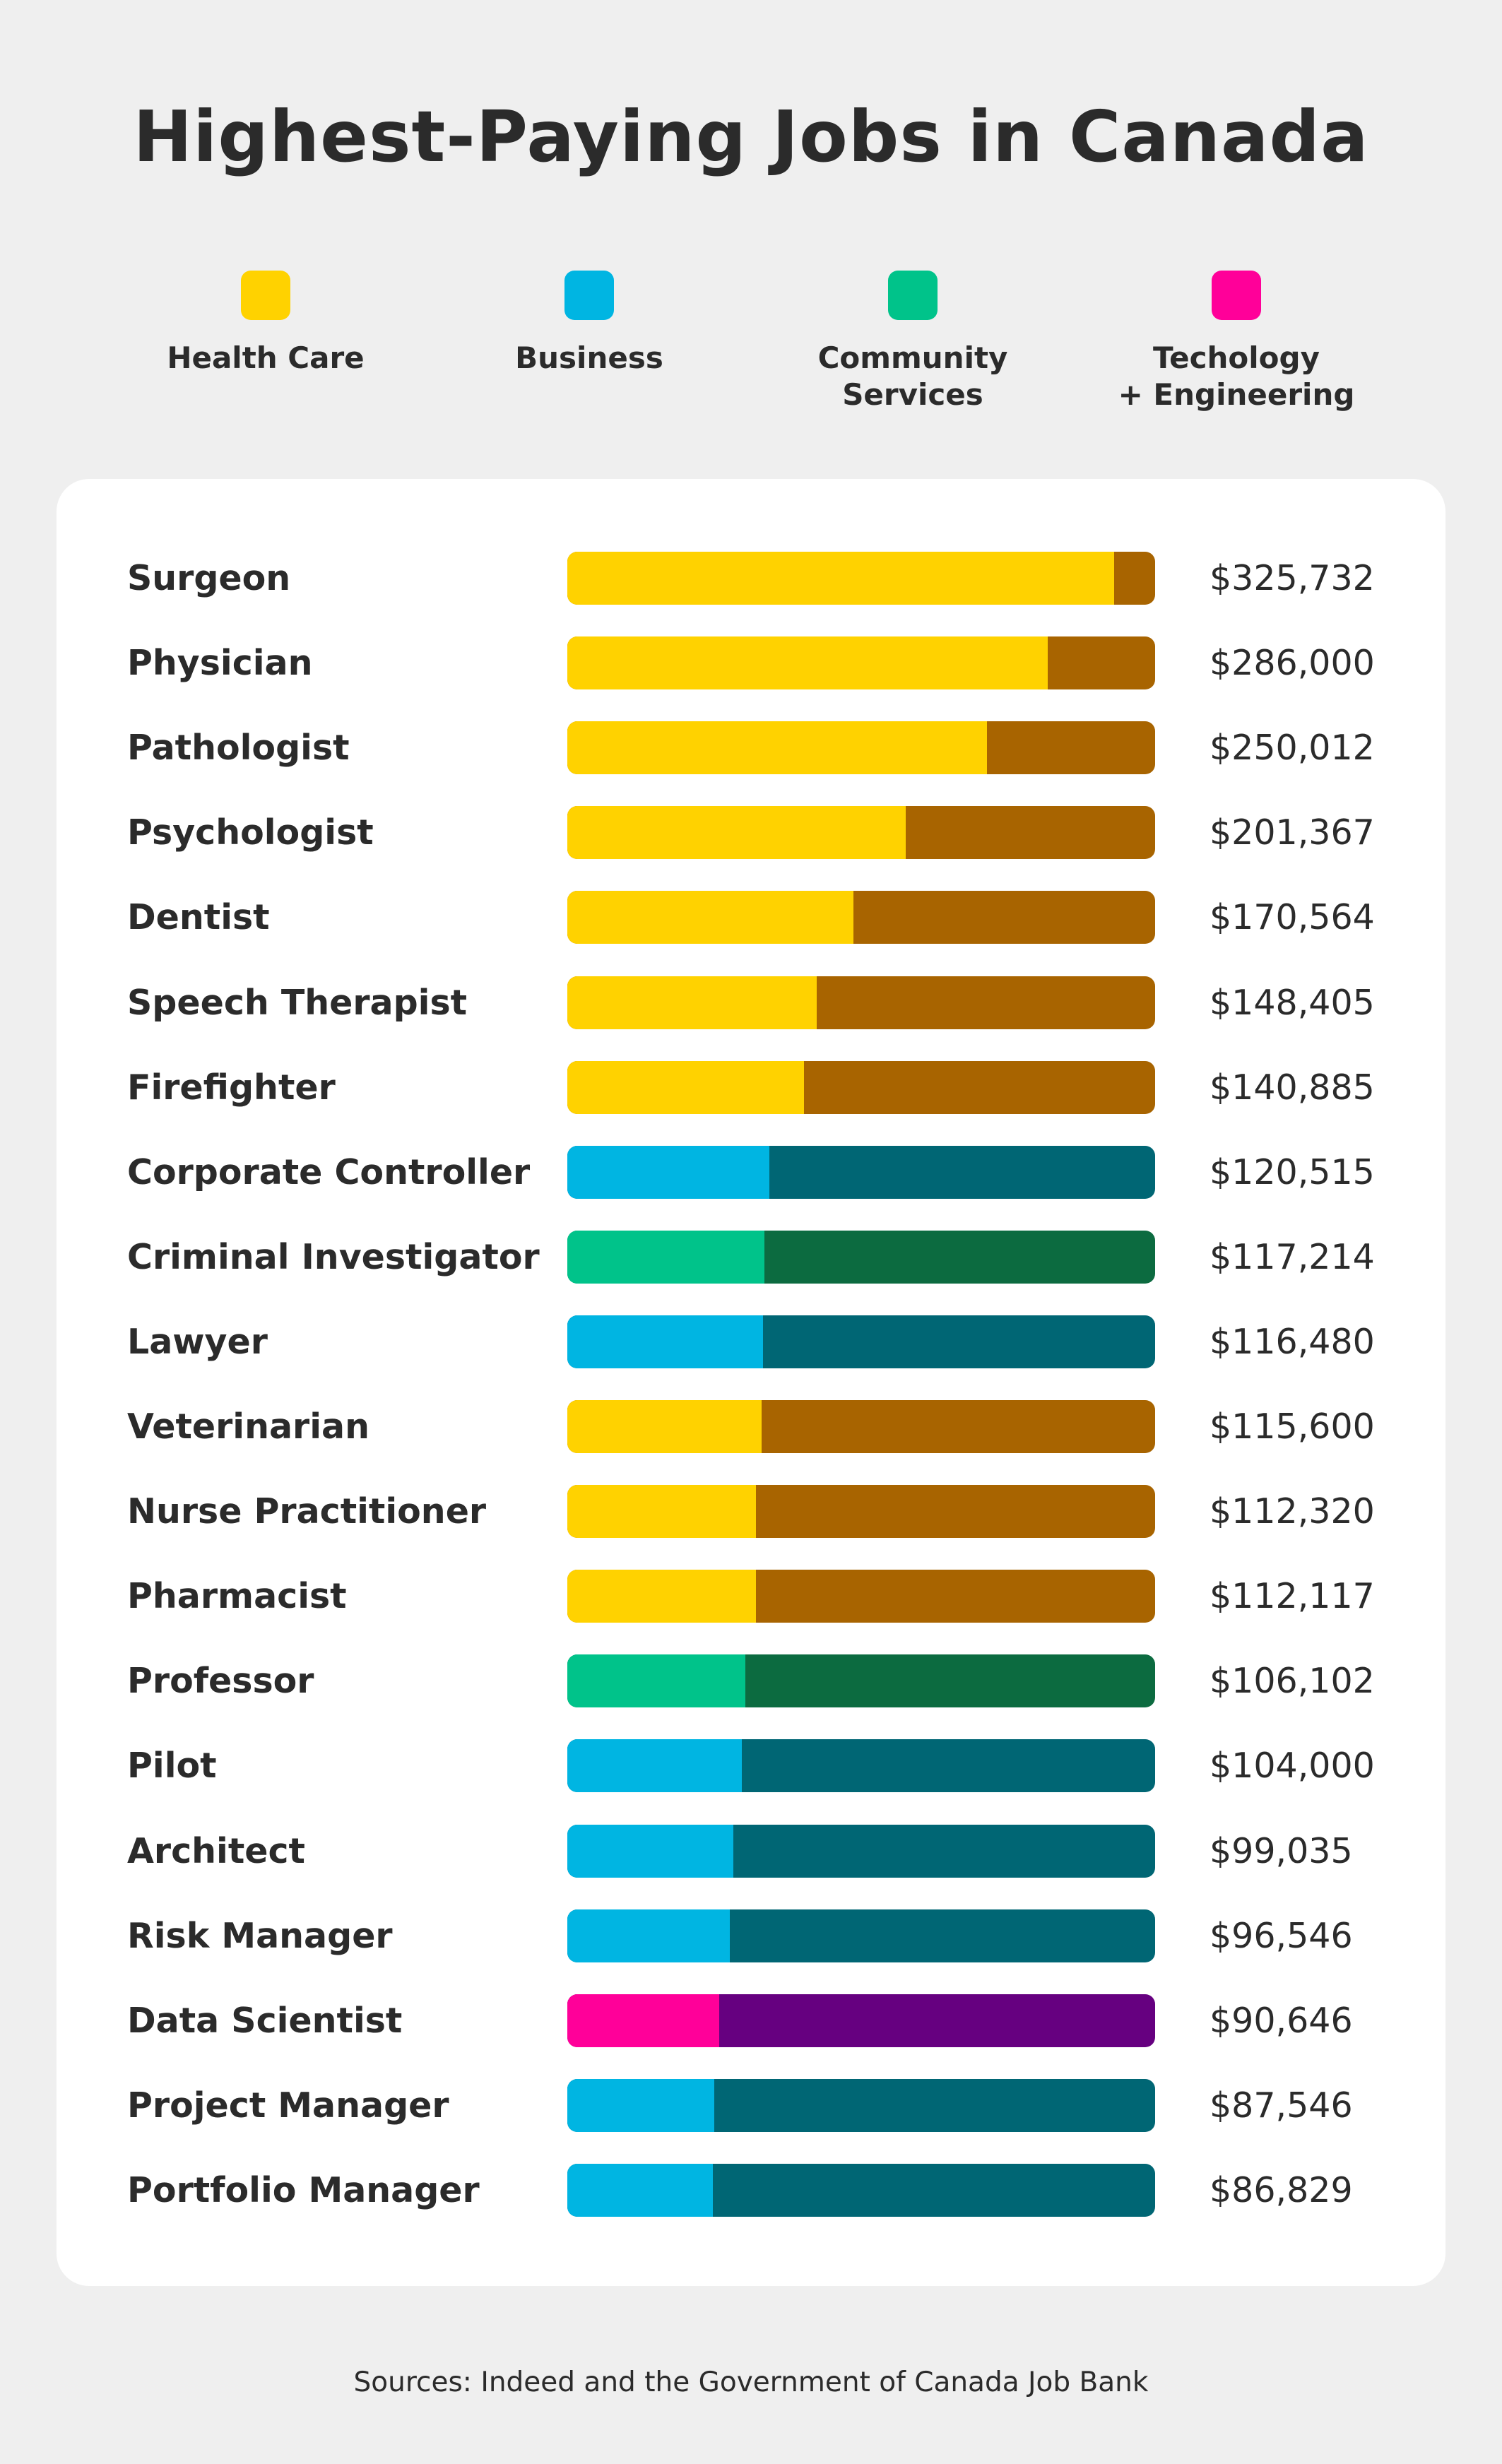 The image size is (1502, 2464). I want to click on job-label: Speech Therapist, so click(297, 1002).